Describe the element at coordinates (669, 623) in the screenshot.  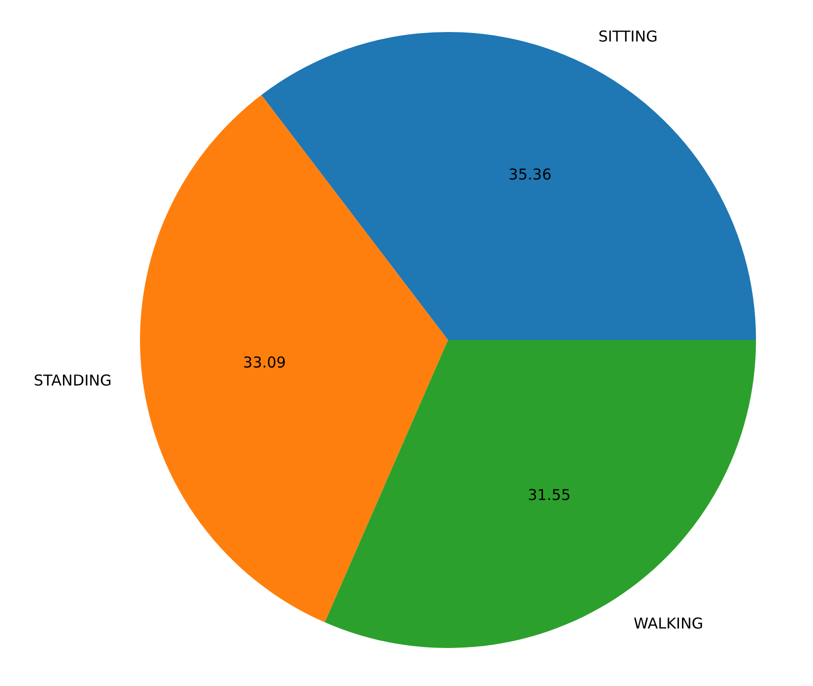
I see `slice-label: WALKING` at that location.